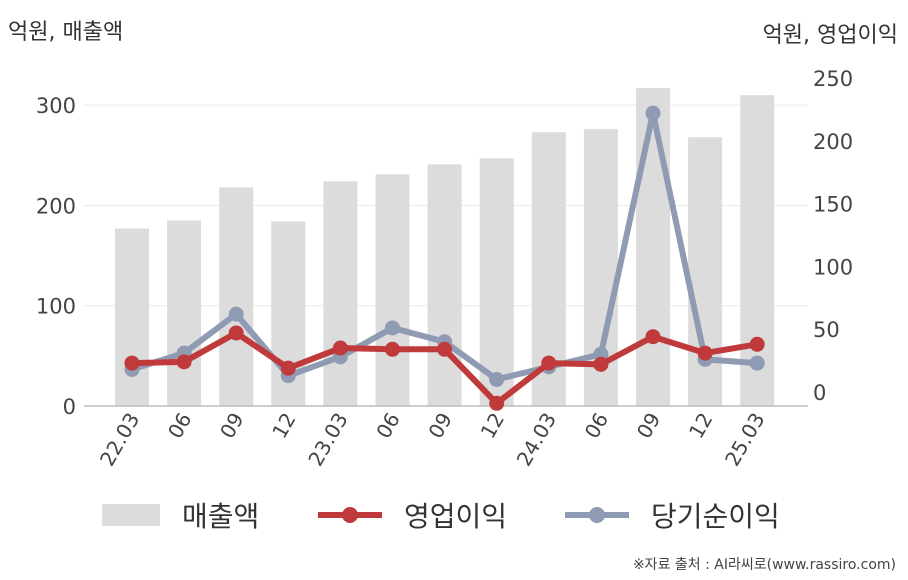 The height and width of the screenshot is (580, 908). What do you see at coordinates (833, 205) in the screenshot?
I see `right-tick-label: 150` at bounding box center [833, 205].